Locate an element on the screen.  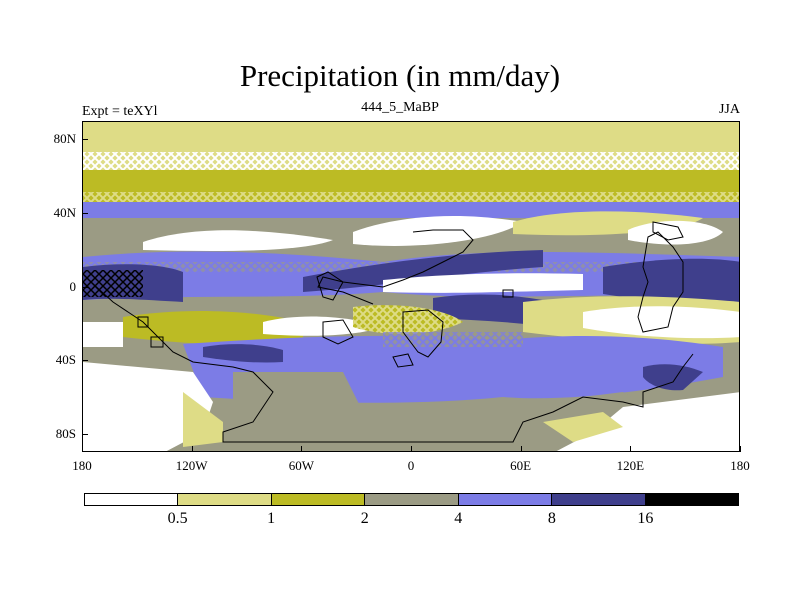
season-label: JJA is located at coordinates (729, 109).